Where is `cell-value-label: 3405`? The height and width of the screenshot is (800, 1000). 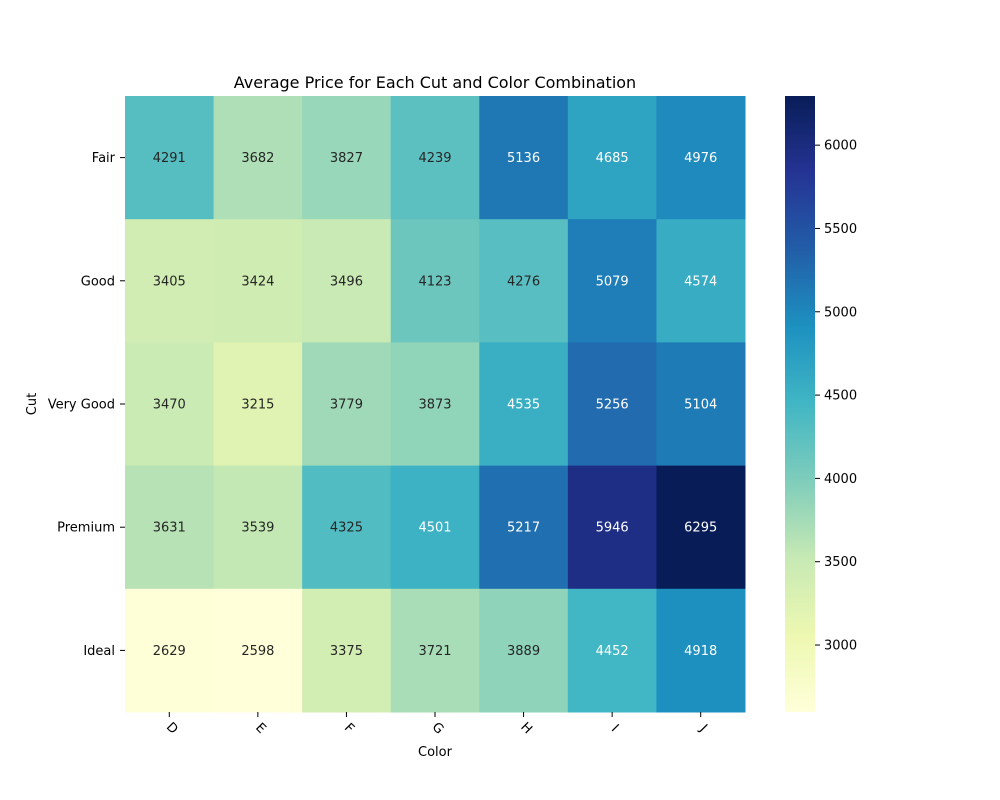
cell-value-label: 3405 is located at coordinates (169, 281).